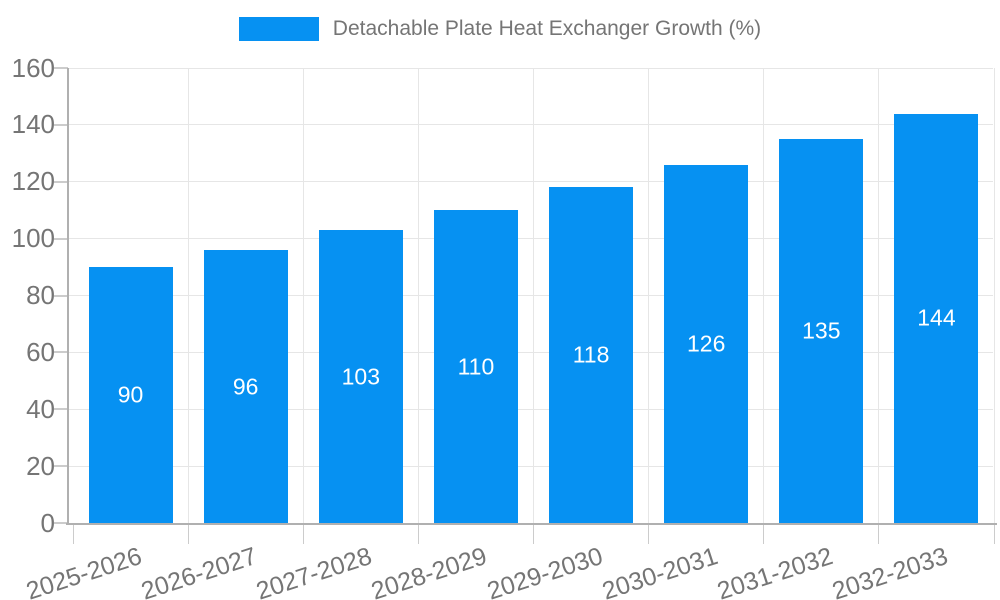 The image size is (1000, 600). I want to click on bar-2026-2027, so click(245, 386).